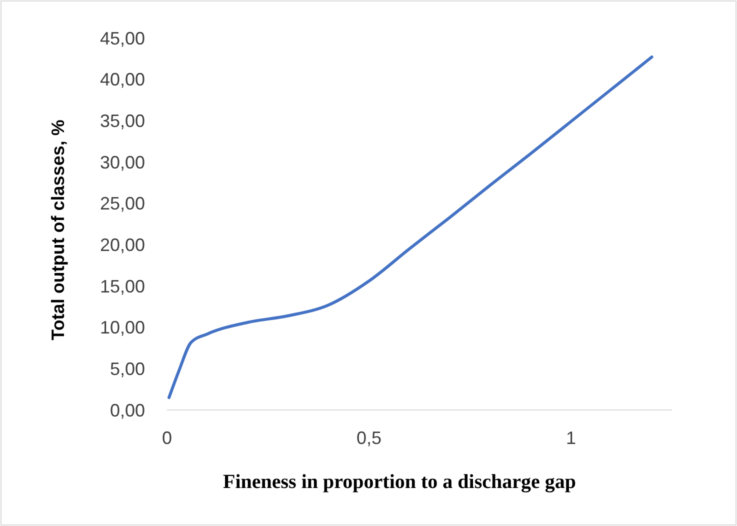 Image resolution: width=737 pixels, height=526 pixels. I want to click on y-tick-label: 0,00, so click(127, 410).